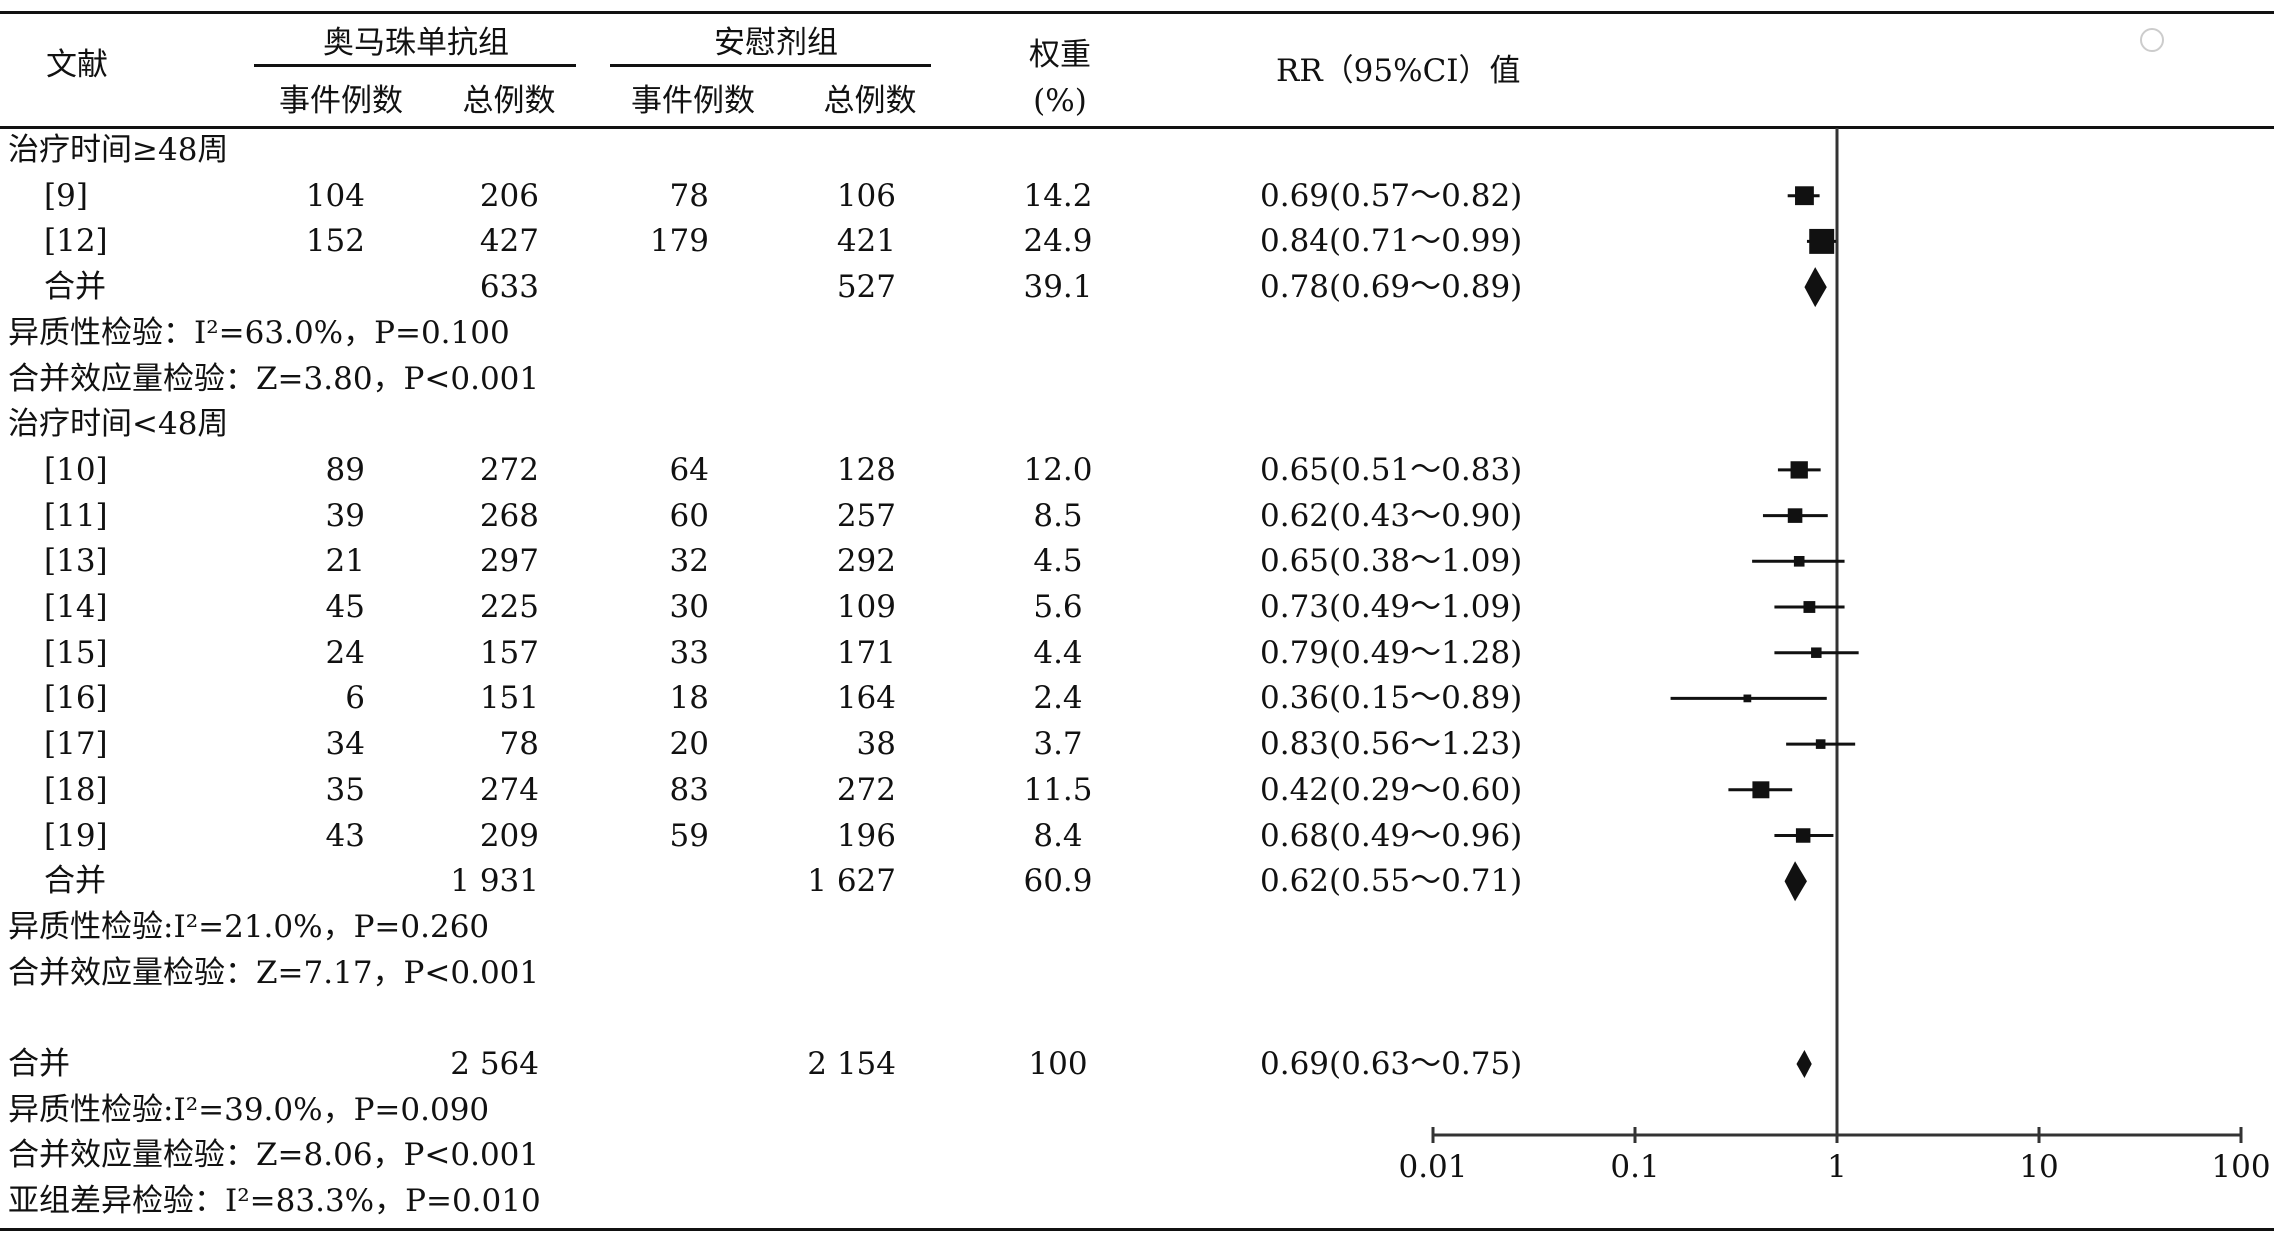 This screenshot has height=1237, width=2274. I want to click on group1-total: 151, so click(509, 698).